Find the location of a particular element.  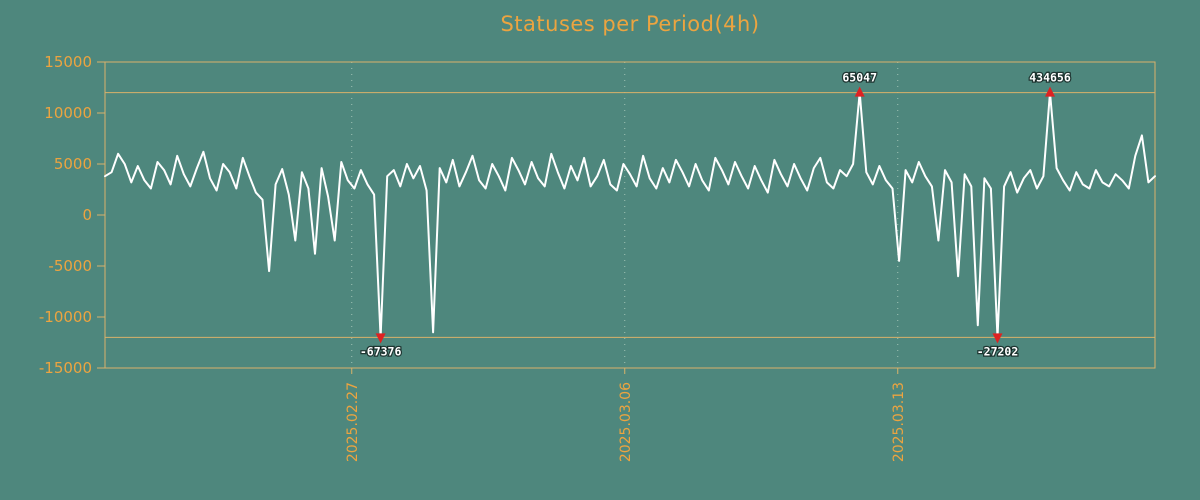

peak-value-label: -27202 is located at coordinates (998, 351).